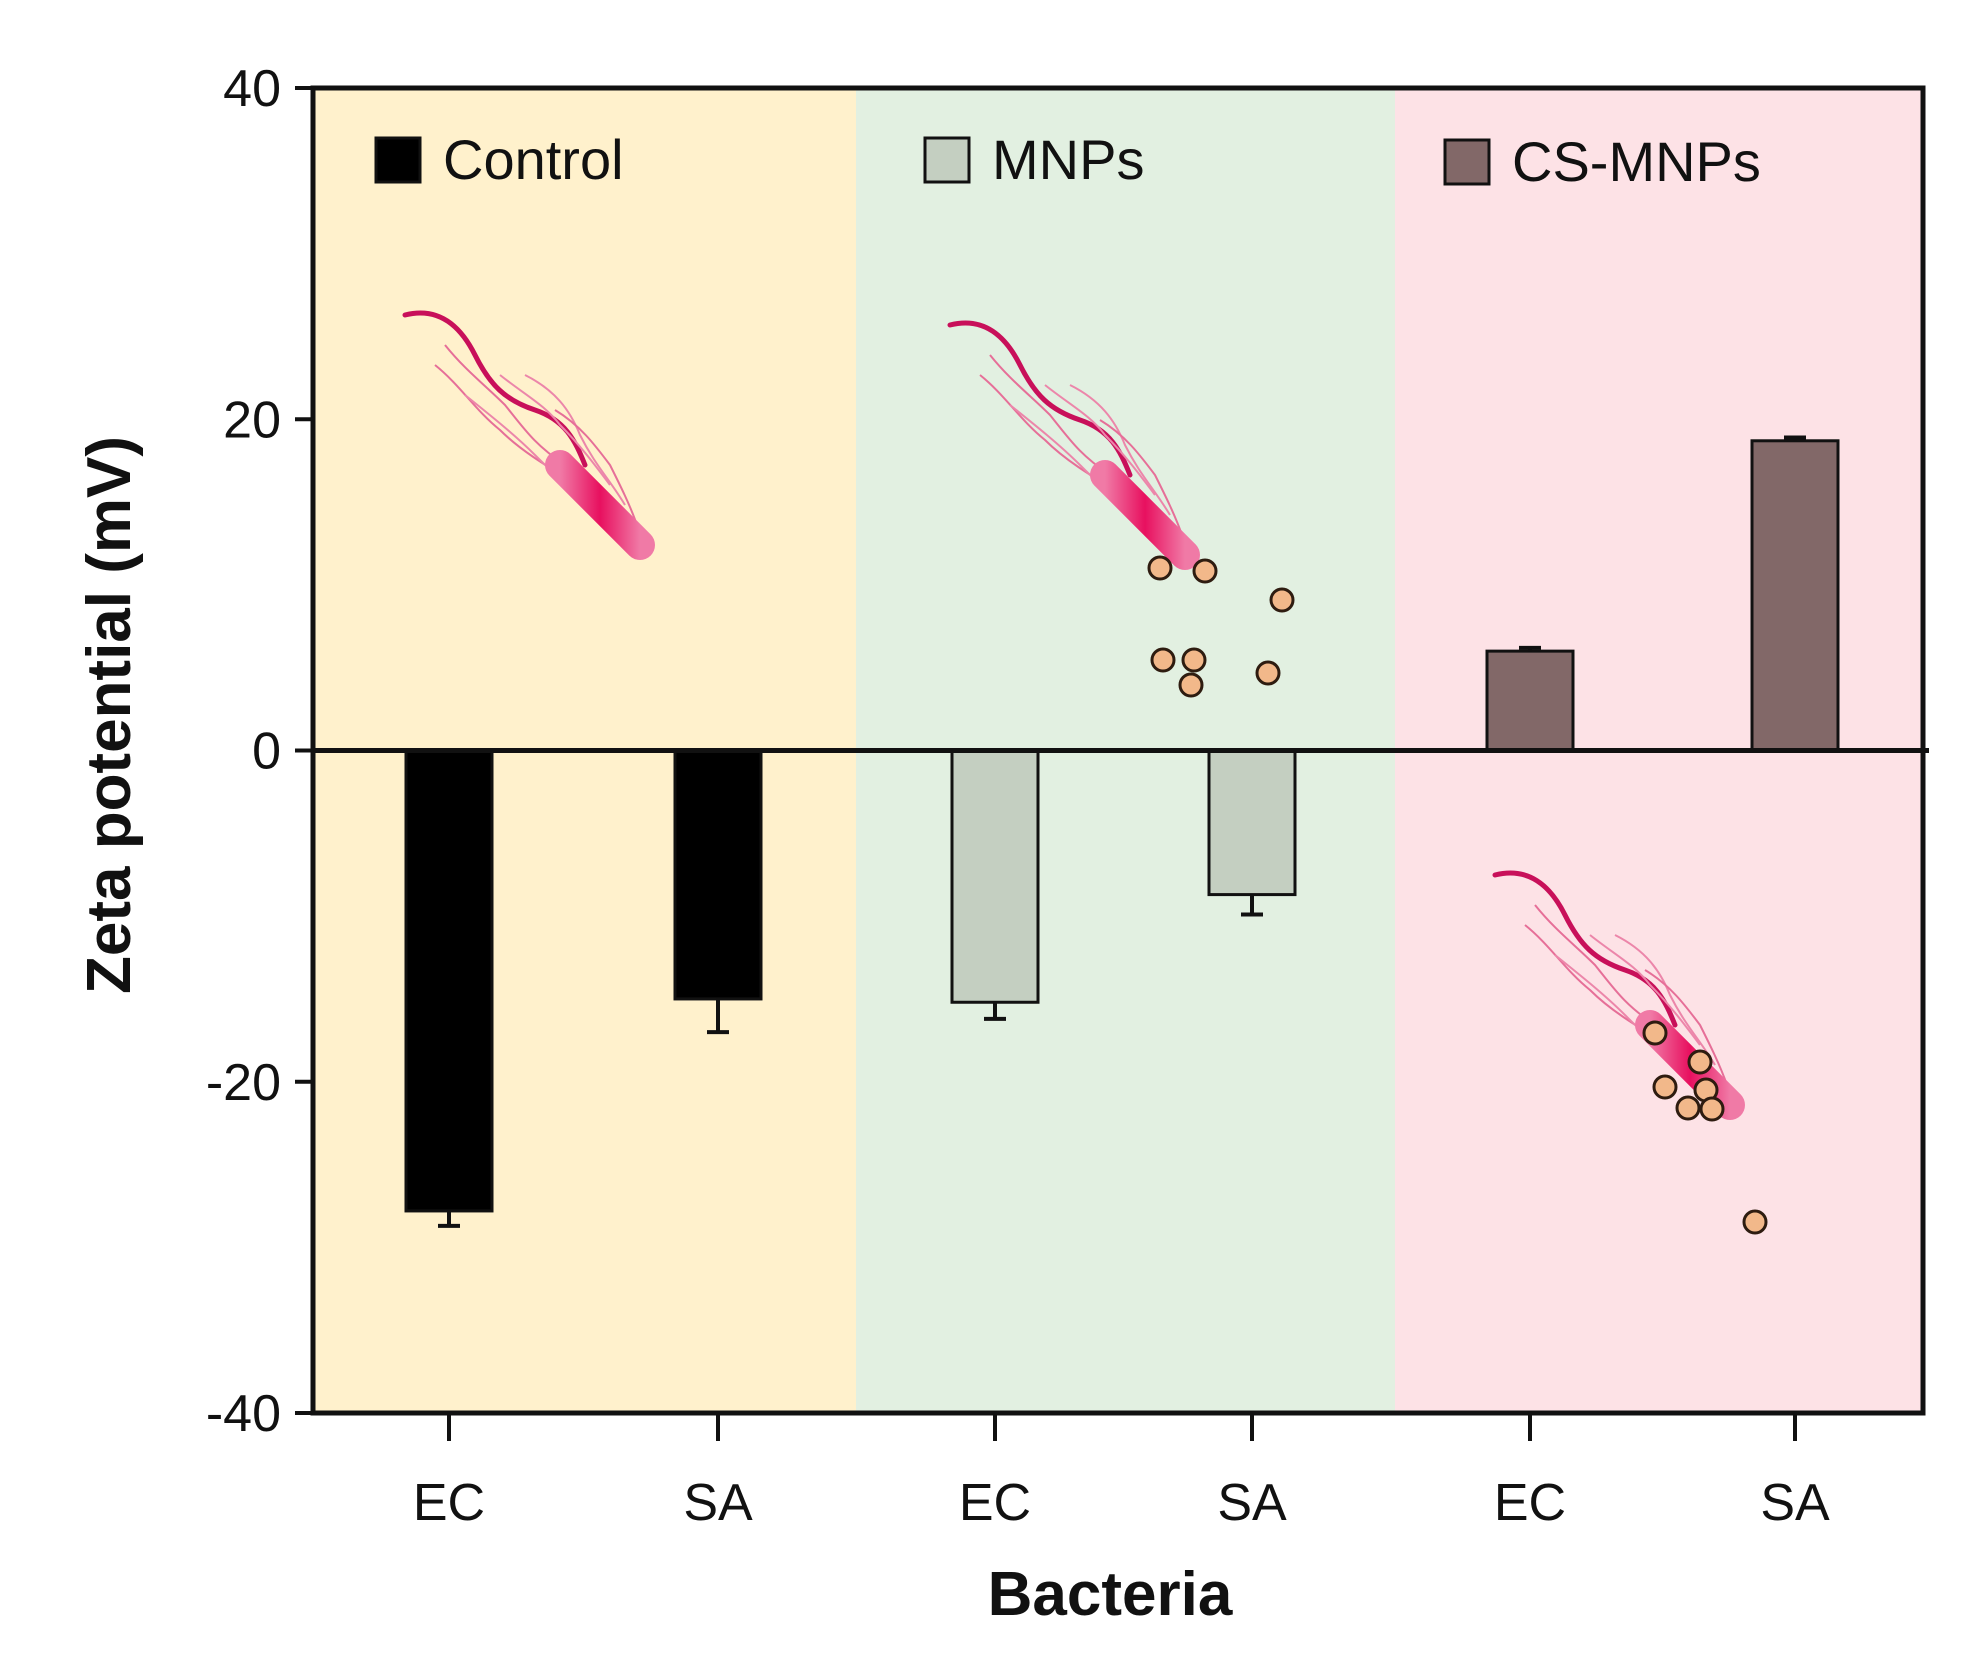  I want to click on y-tick-label: -20, so click(243, 1083).